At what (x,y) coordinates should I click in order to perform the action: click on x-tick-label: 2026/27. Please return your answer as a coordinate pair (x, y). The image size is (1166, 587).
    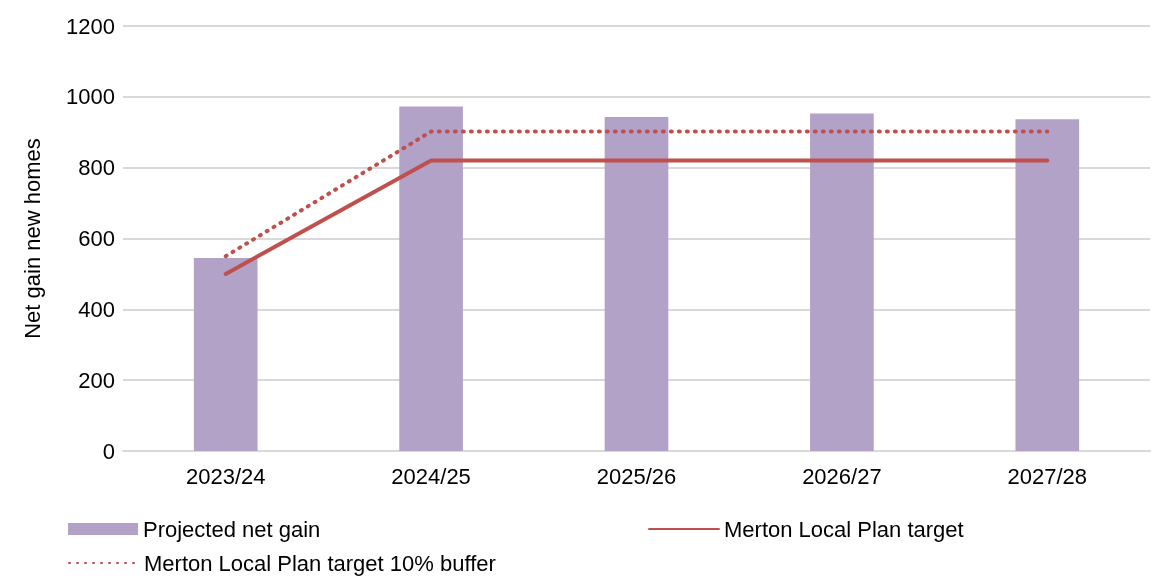
    Looking at the image, I should click on (842, 476).